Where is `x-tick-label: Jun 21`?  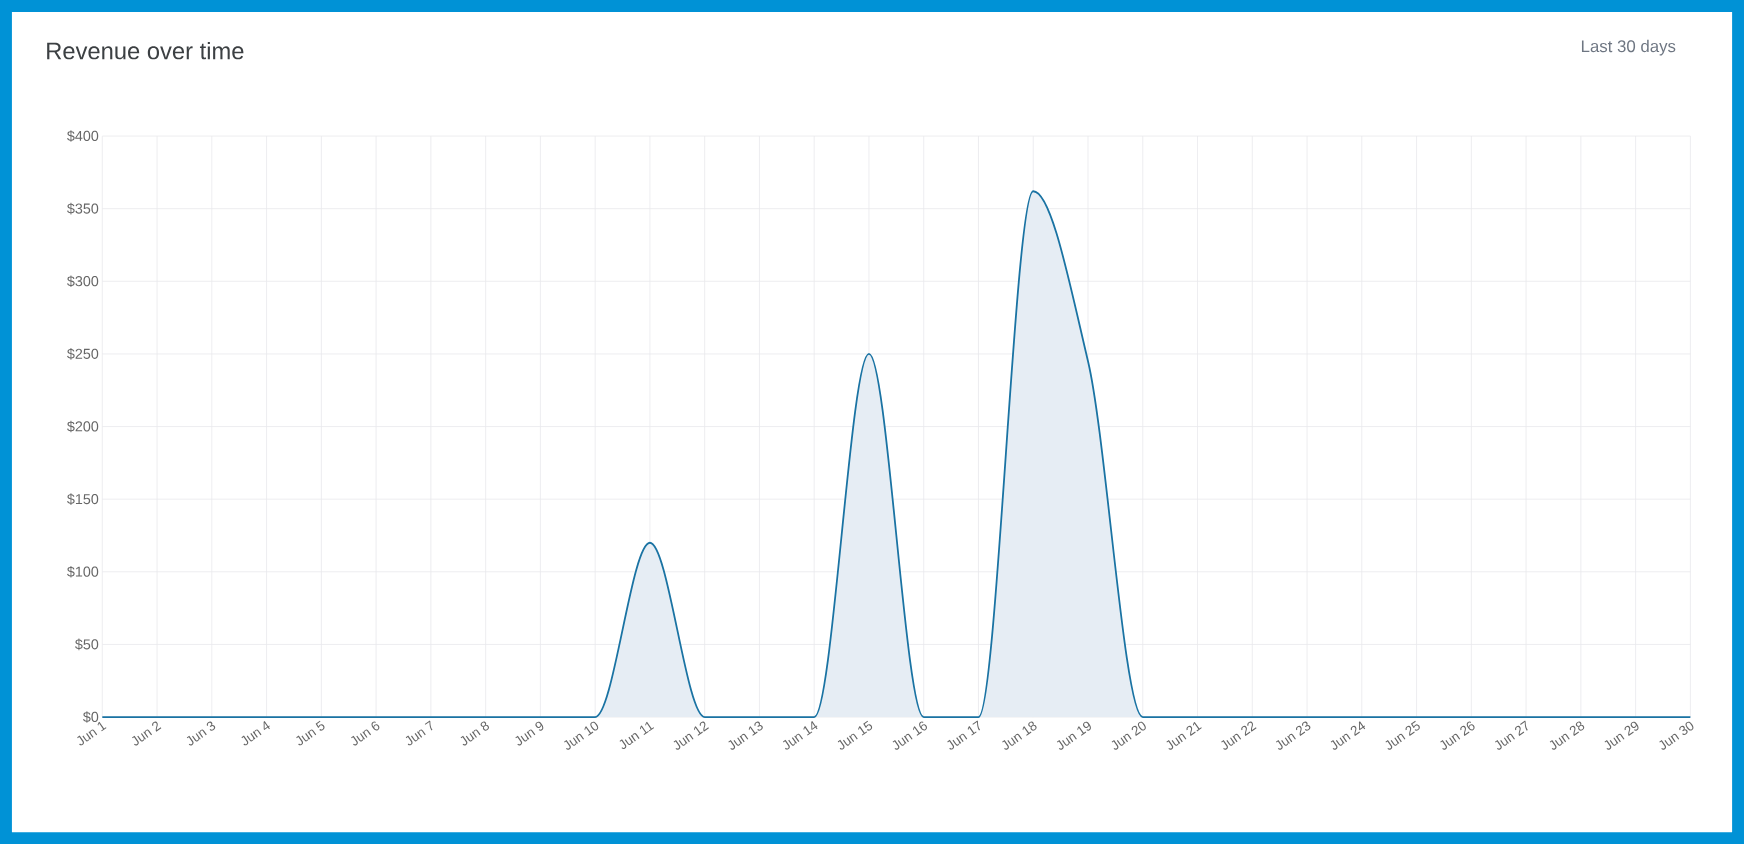 x-tick-label: Jun 21 is located at coordinates (1184, 735).